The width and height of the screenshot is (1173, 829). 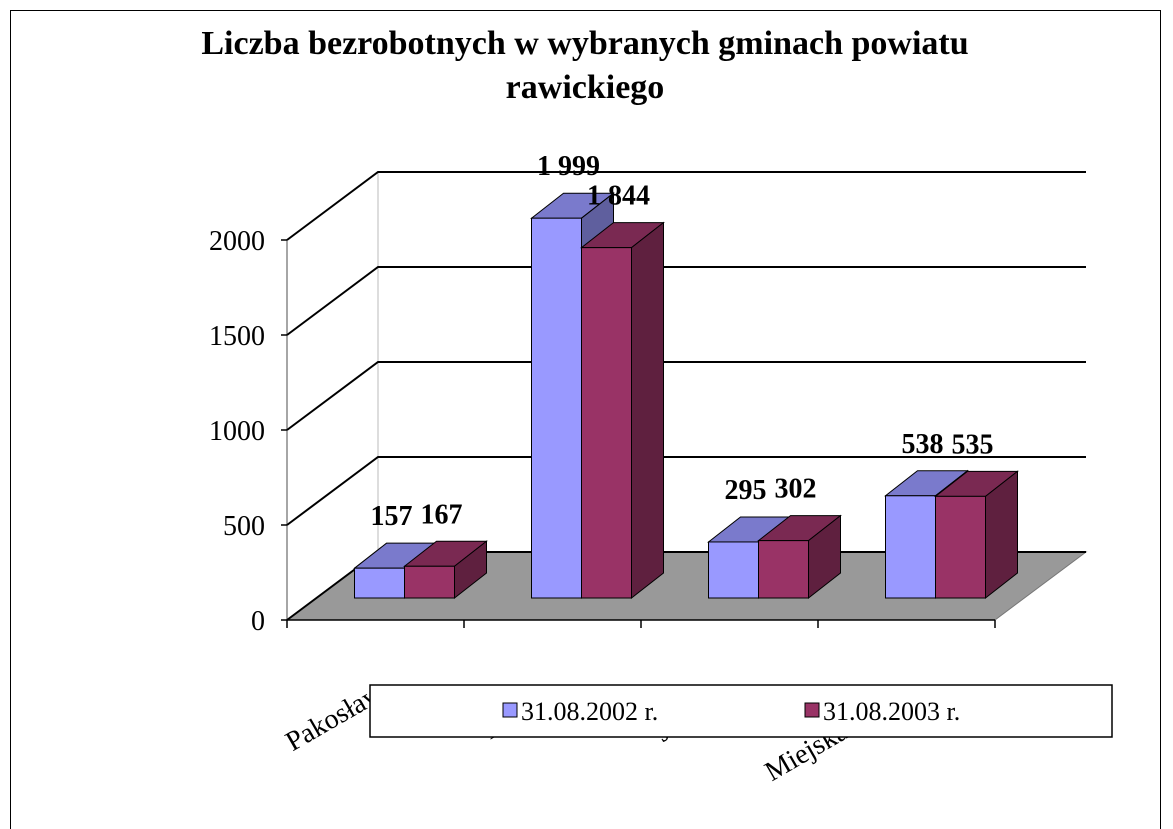 I want to click on value-label: 157, so click(x=392, y=516).